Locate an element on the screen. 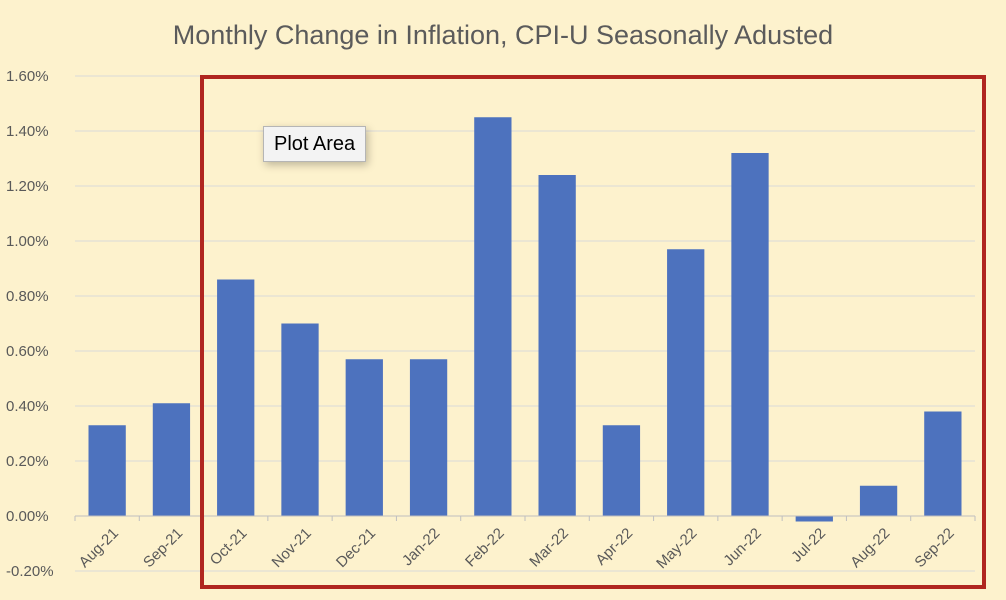 This screenshot has width=1006, height=600. x-tick-label: May-22 is located at coordinates (676, 548).